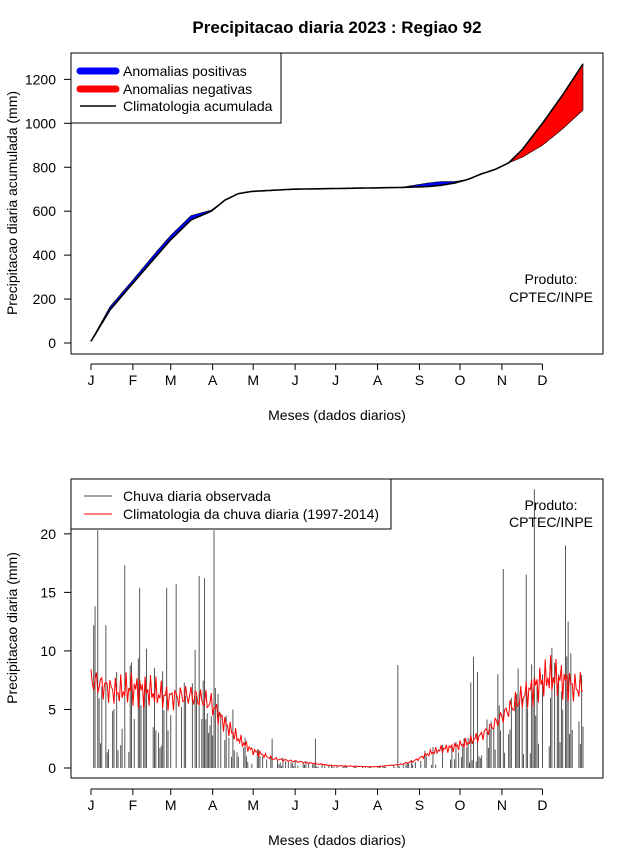  I want to click on product-label-line2-bottom: CPTEC/INPE, so click(551, 522).